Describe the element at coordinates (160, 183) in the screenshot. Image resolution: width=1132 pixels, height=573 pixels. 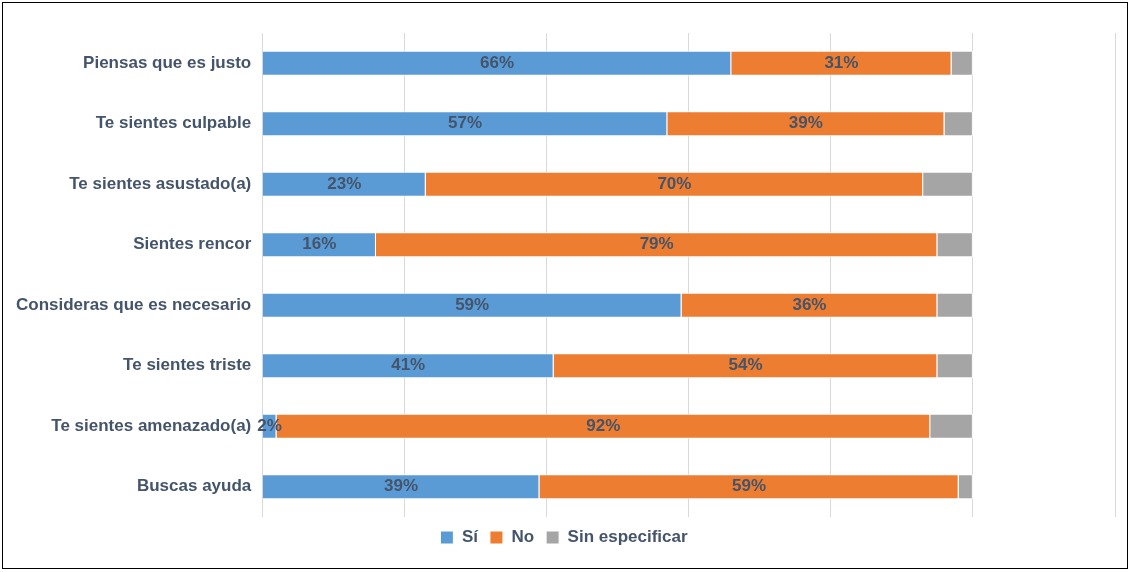
I see `y-tick-label: Te sientes asustado(a)` at that location.